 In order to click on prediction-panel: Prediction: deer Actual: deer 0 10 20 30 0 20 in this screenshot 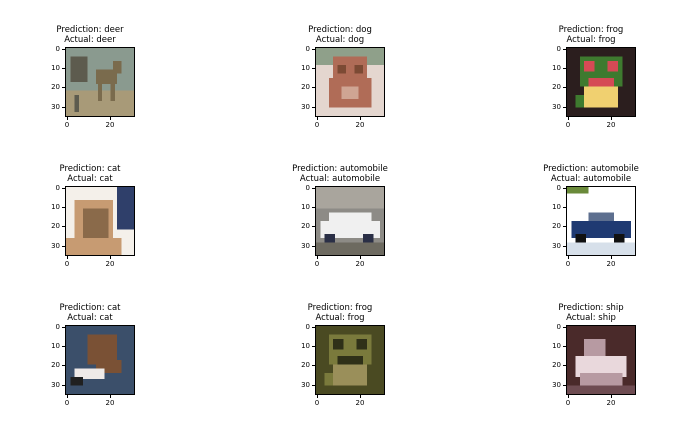, I will do `click(90, 82)`.